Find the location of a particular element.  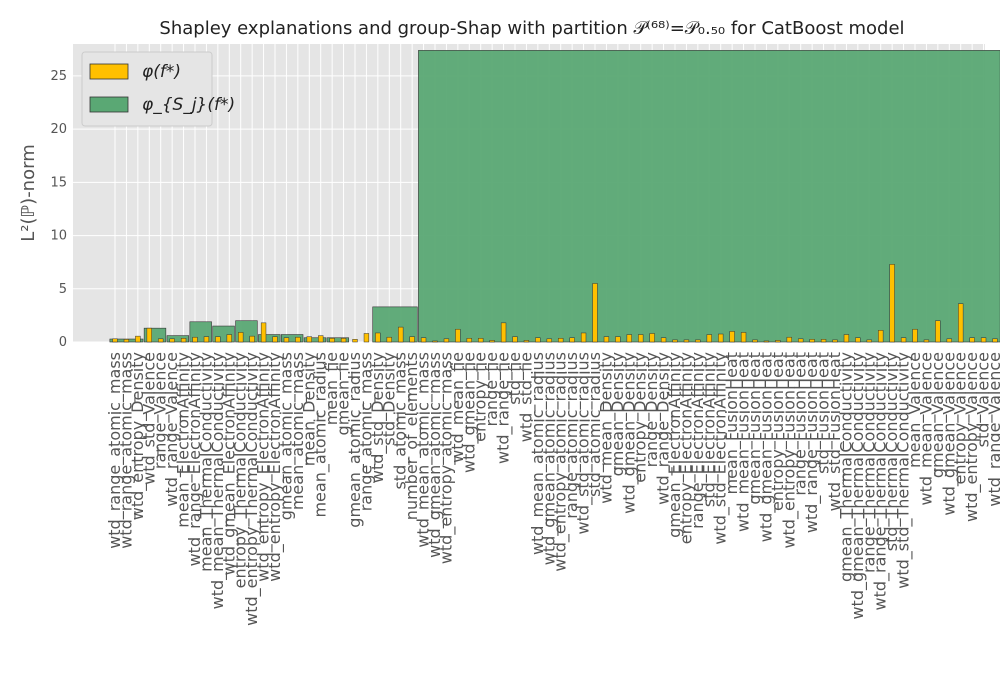

x-tick-label: entropy_Valence is located at coordinates (961, 418).